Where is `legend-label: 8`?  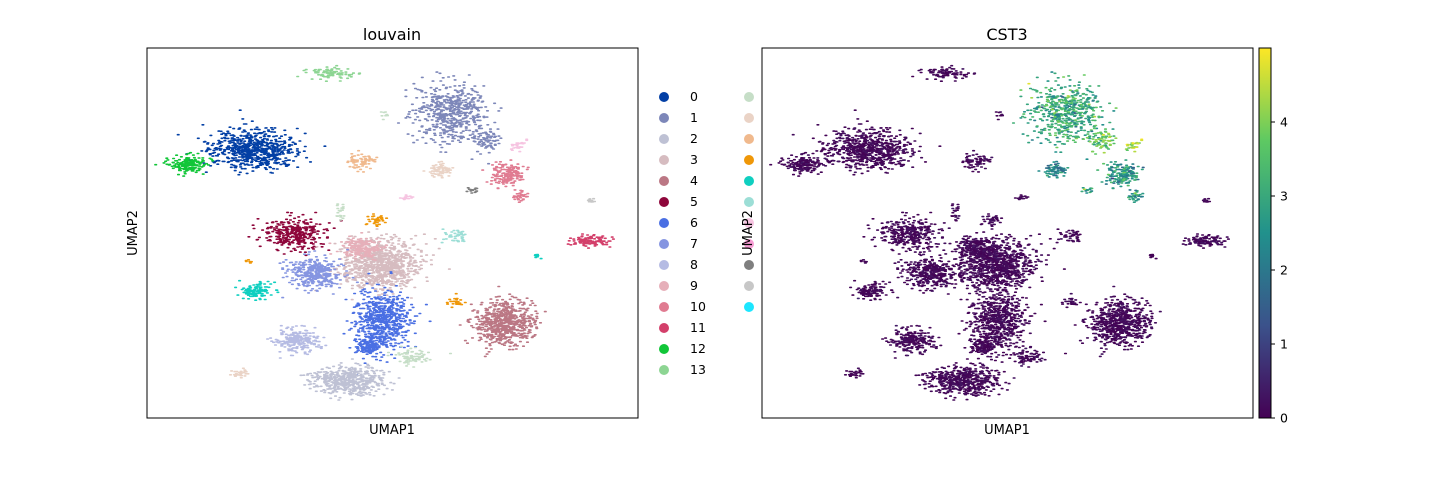
legend-label: 8 is located at coordinates (694, 264).